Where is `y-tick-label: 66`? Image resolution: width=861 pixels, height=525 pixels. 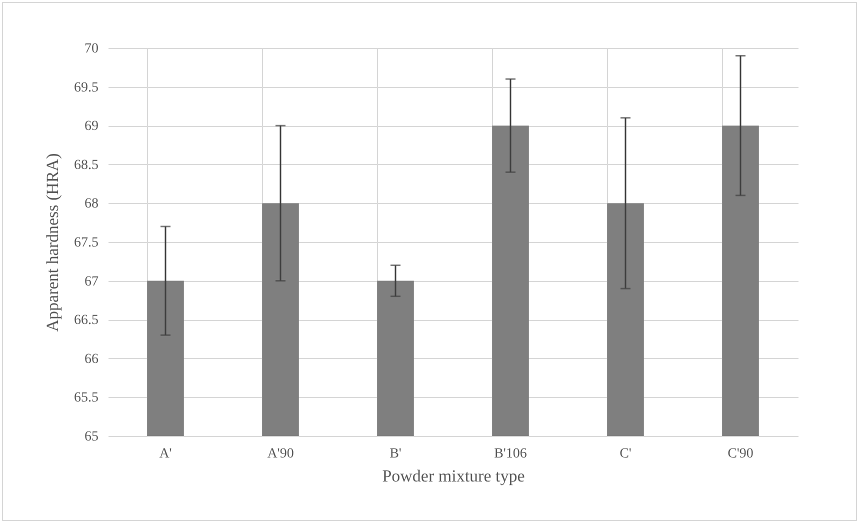 y-tick-label: 66 is located at coordinates (91, 359).